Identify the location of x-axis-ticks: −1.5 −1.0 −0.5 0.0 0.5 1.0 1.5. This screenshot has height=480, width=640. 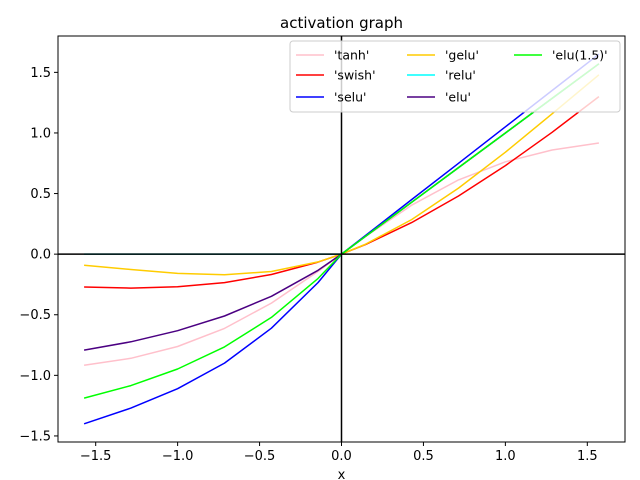
(339, 453).